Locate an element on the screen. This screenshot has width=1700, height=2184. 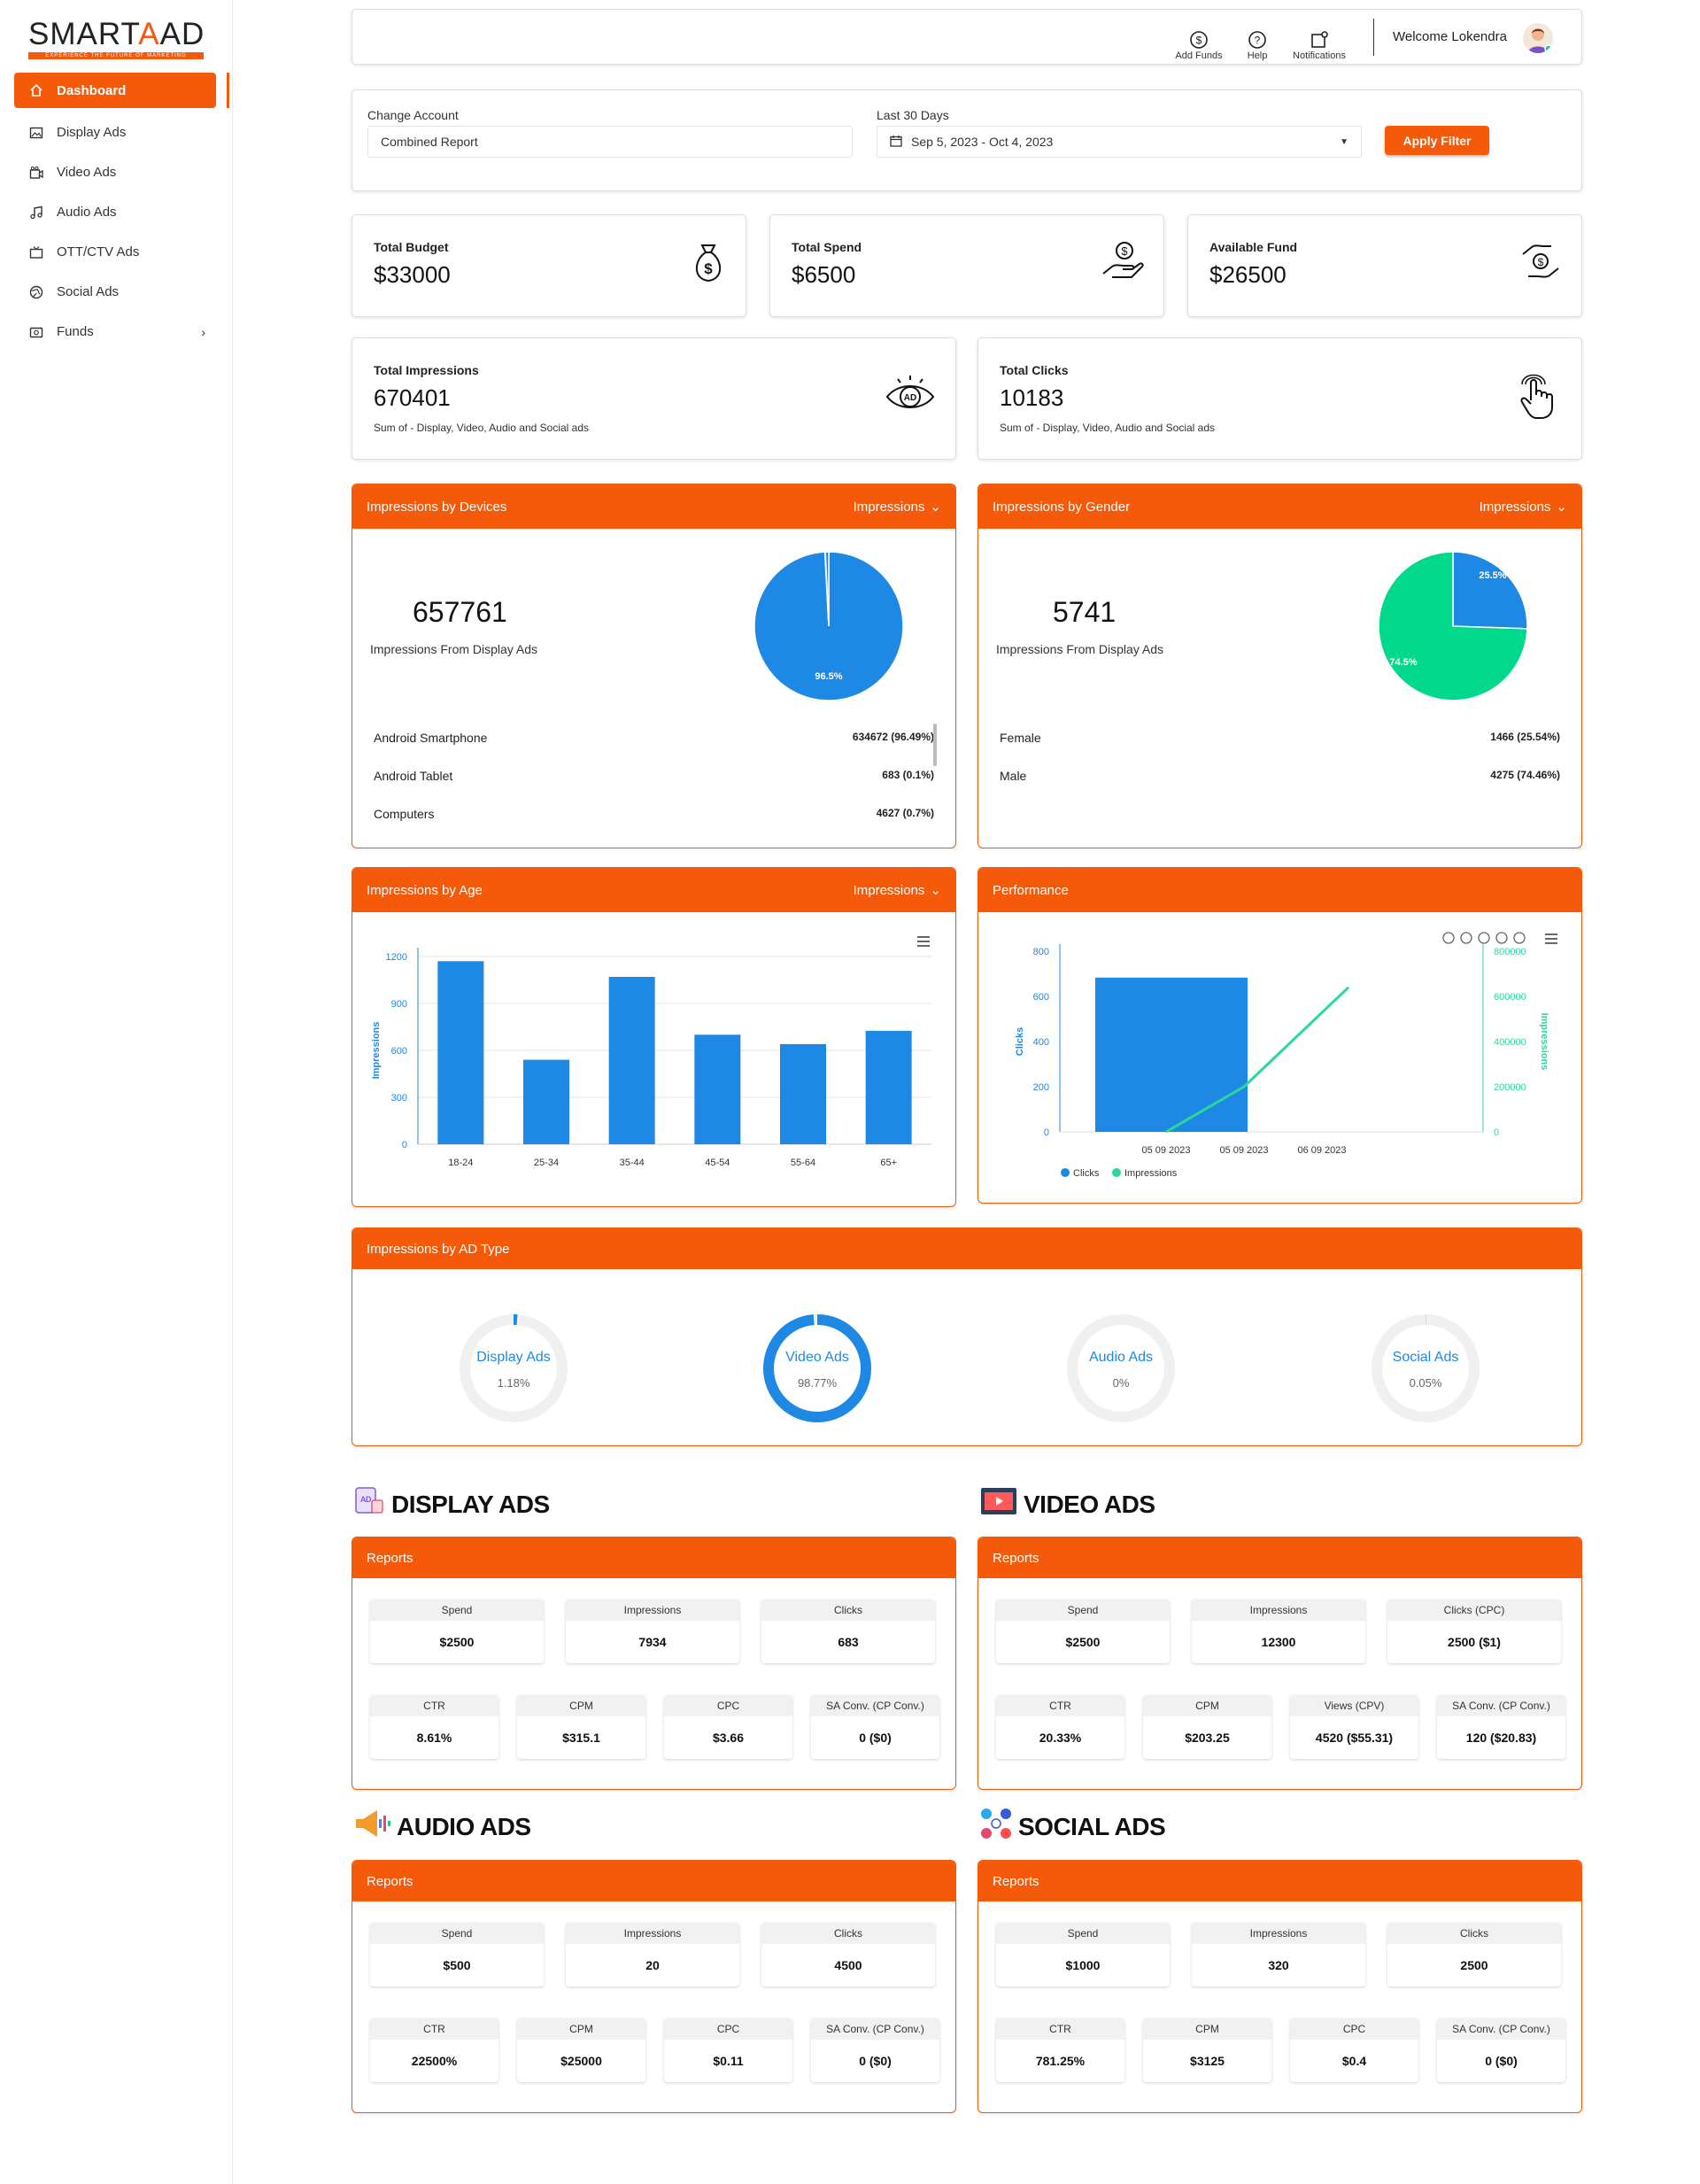
metric-value: 320 is located at coordinates (1278, 1965).